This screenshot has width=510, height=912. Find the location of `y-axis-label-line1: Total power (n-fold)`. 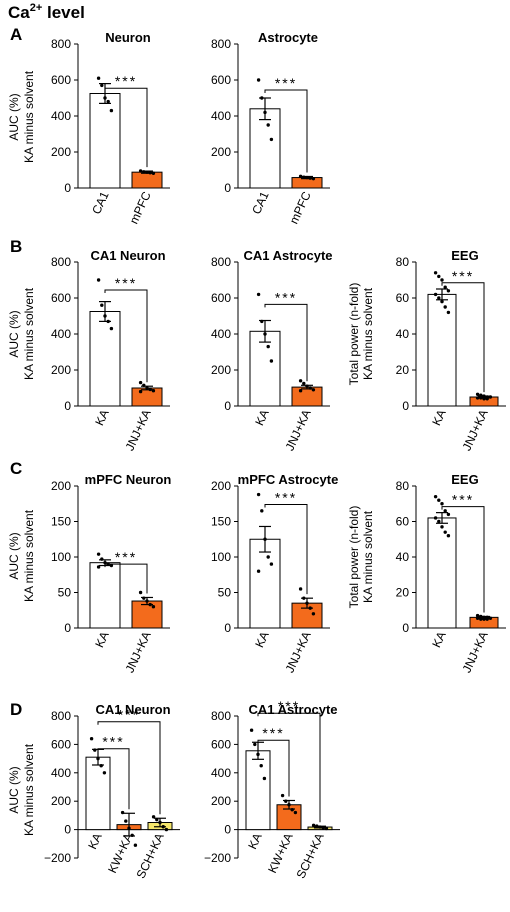

y-axis-label-line1: Total power (n-fold) is located at coordinates (354, 557).